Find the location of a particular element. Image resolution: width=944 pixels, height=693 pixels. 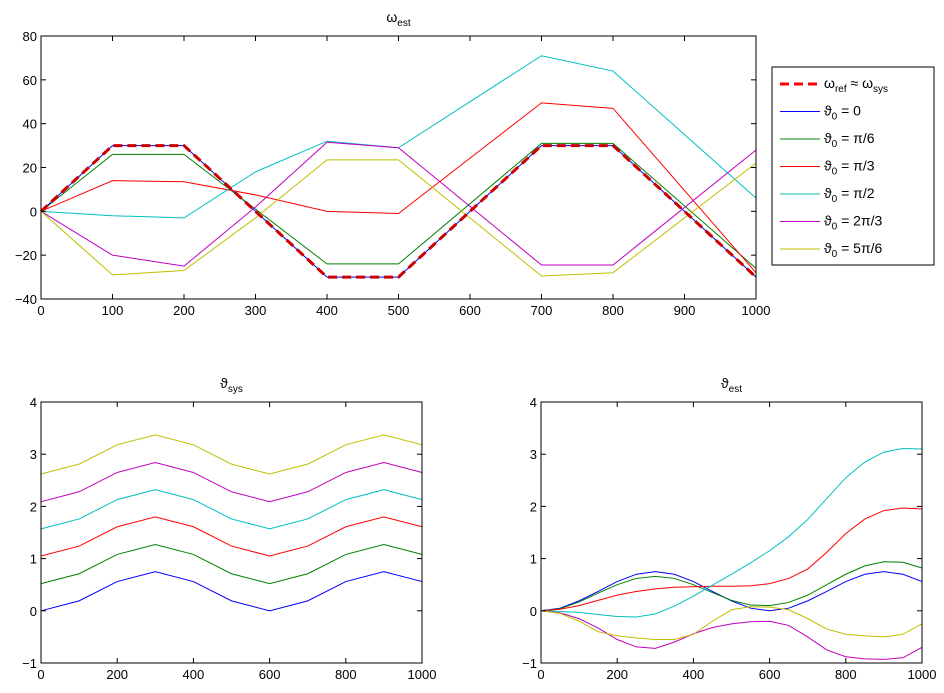

y-tick-label: 80 is located at coordinates (30, 36).